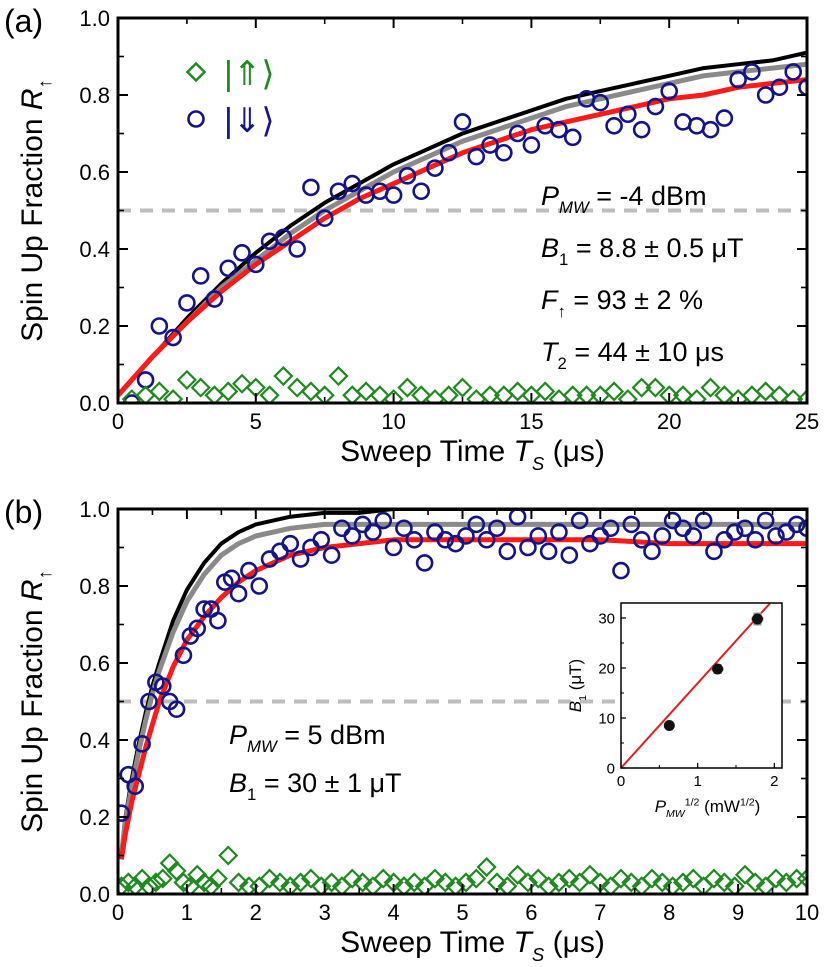  I want to click on annotation-2: B1 = 30 ± 1 μT, so click(315, 786).